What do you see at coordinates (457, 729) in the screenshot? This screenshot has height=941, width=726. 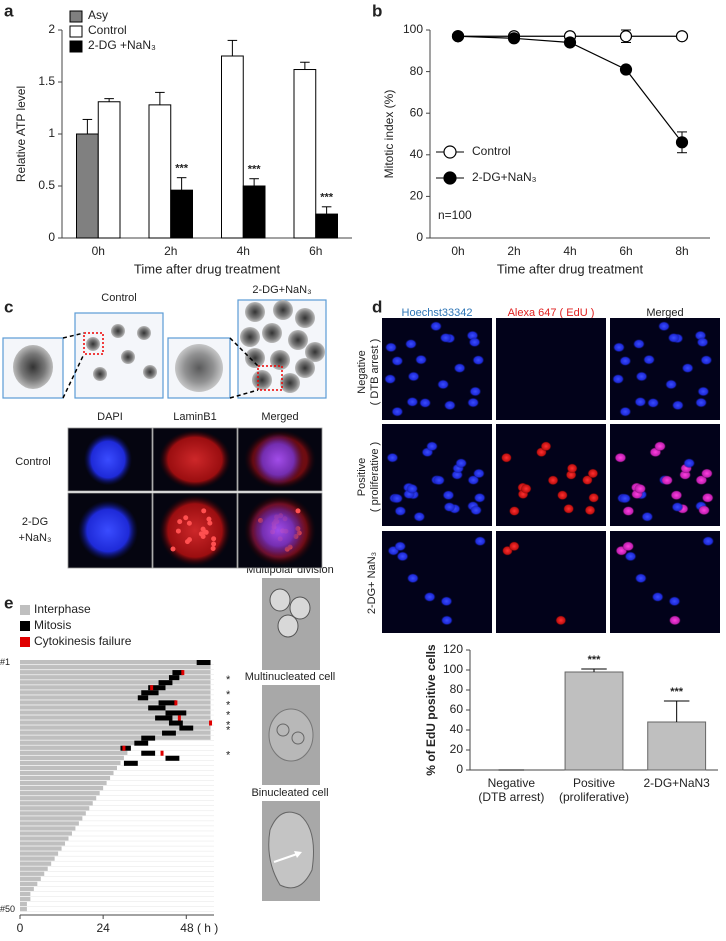 I see `y-tick-label: 40` at bounding box center [457, 729].